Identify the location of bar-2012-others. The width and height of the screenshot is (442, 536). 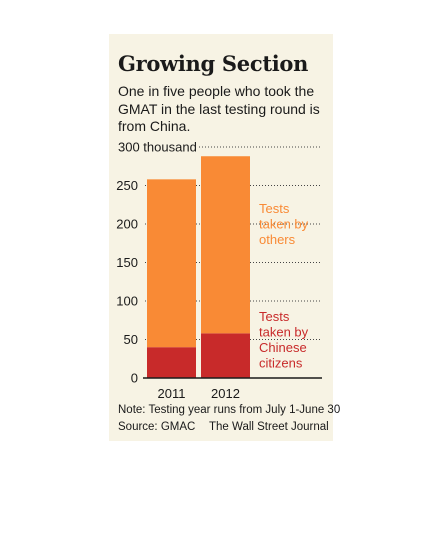
(225, 245).